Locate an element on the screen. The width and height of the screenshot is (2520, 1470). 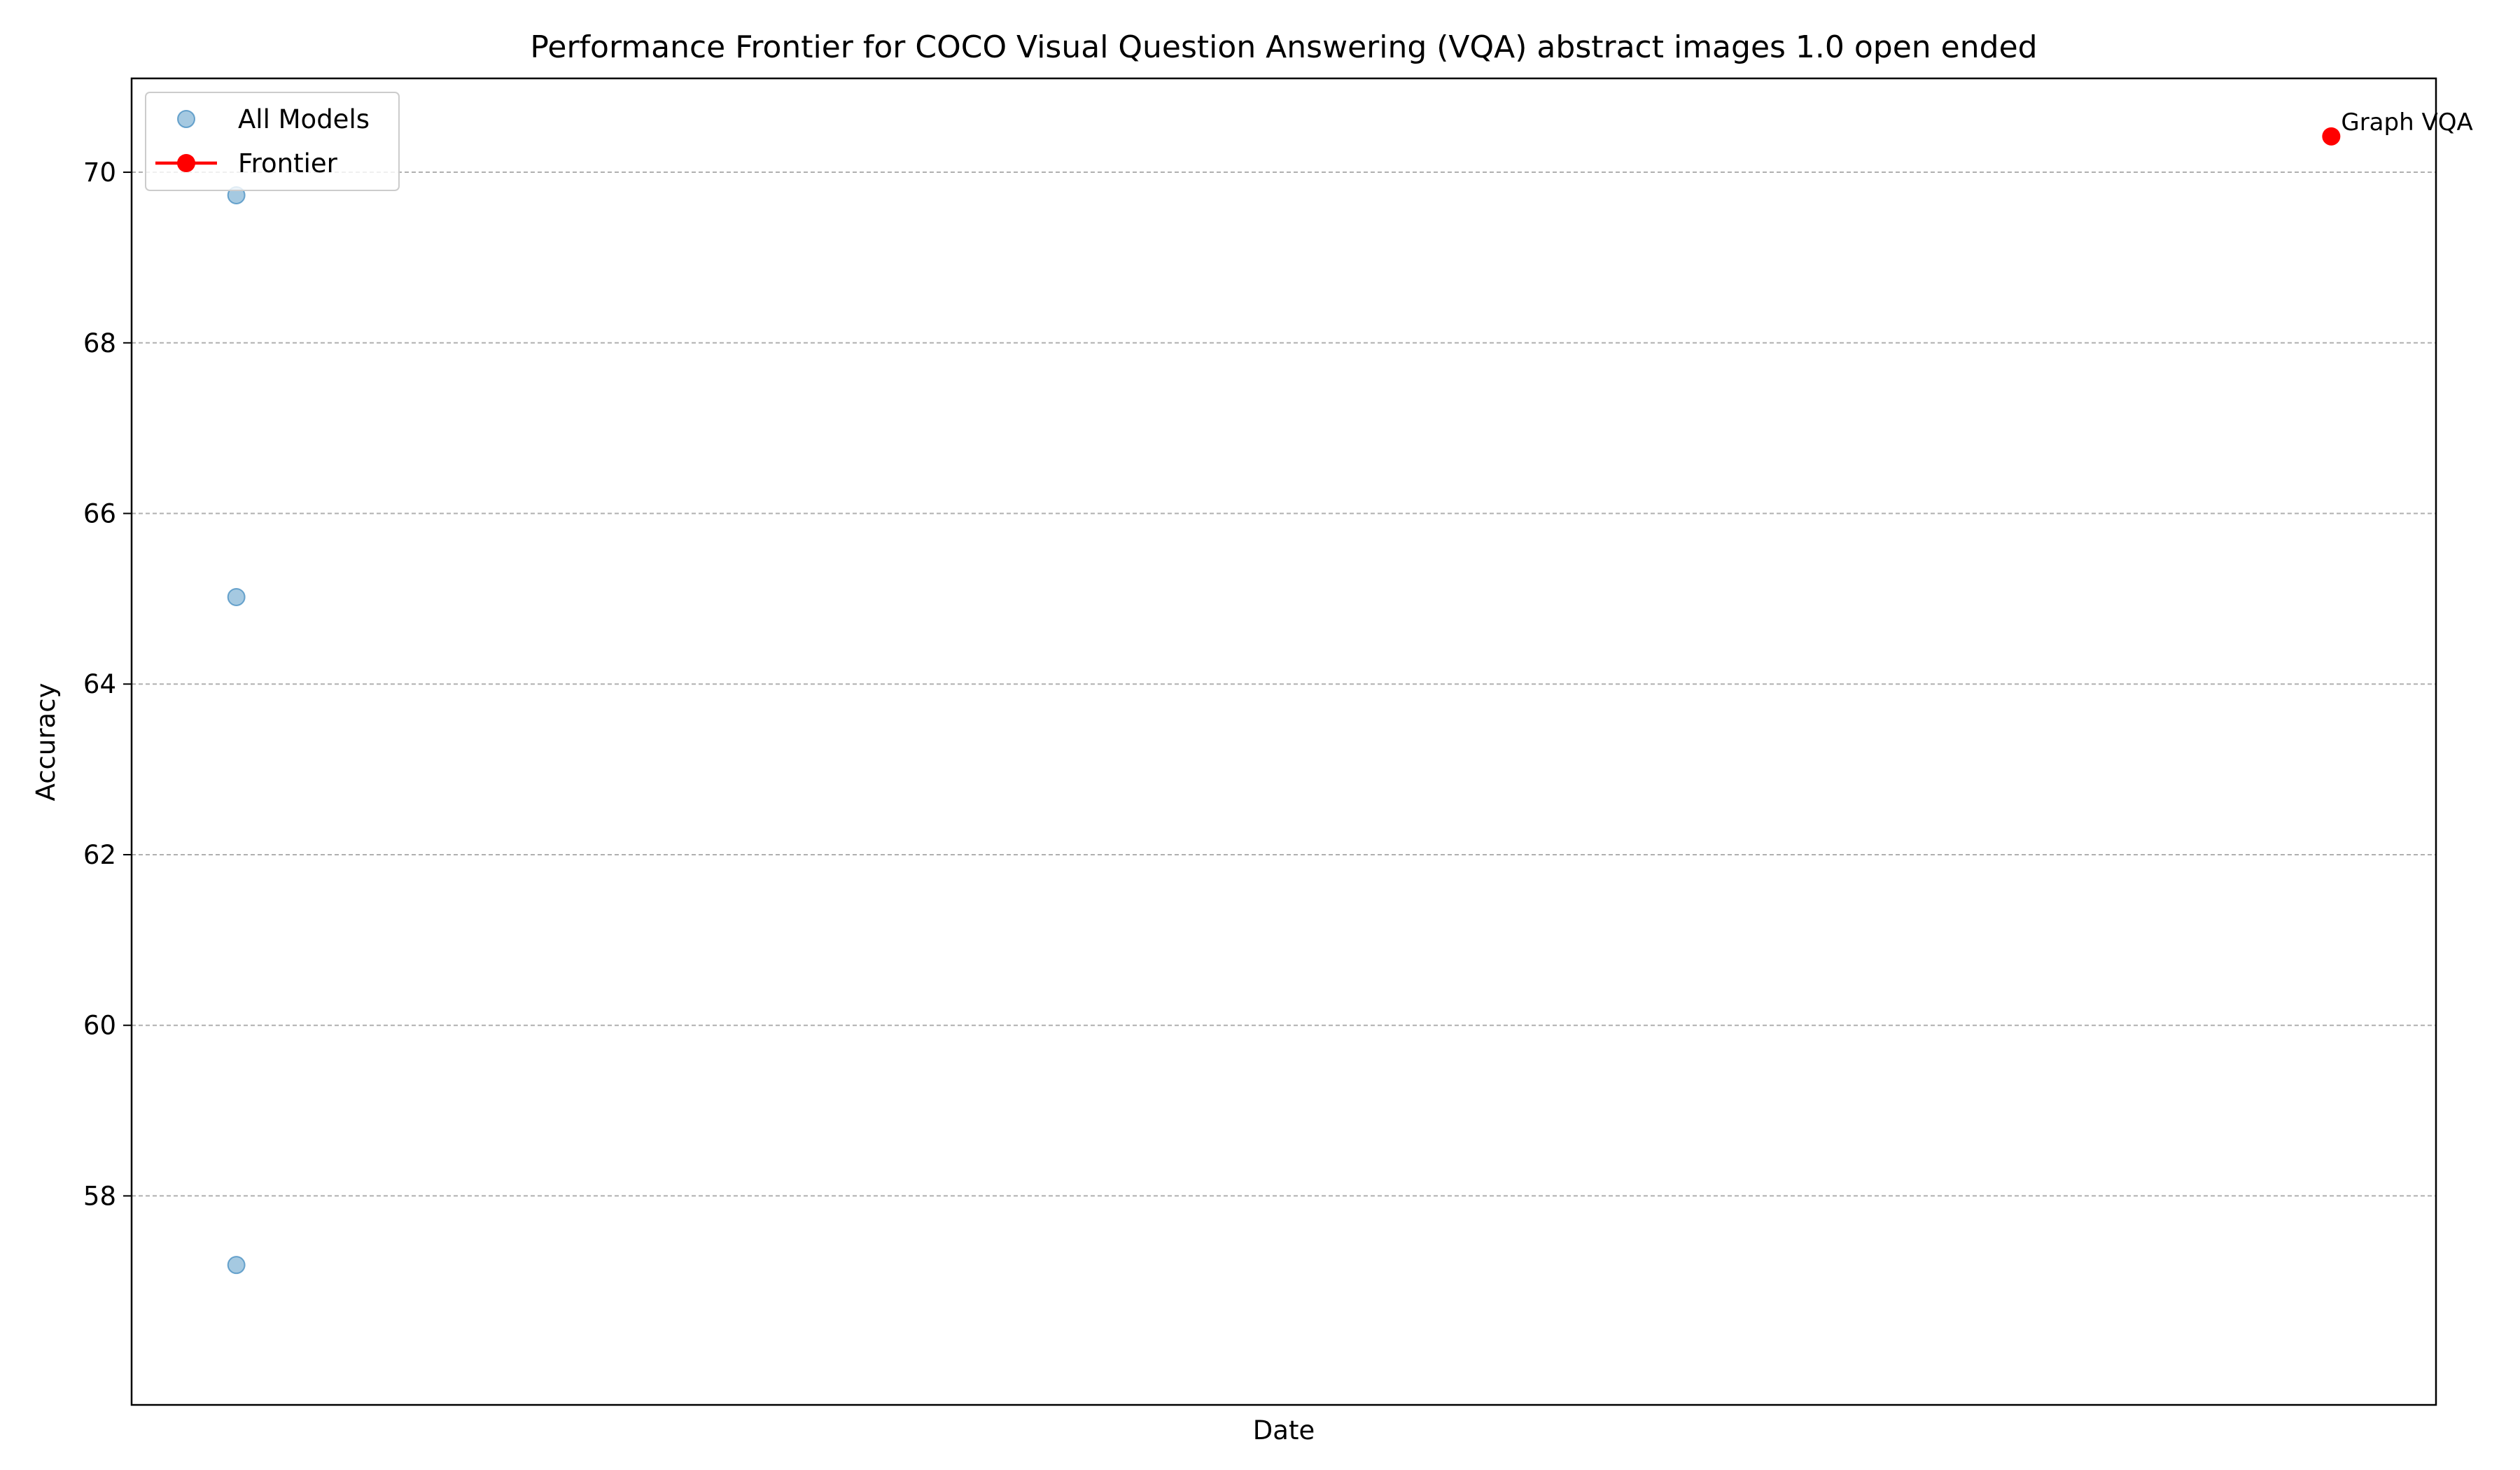
y-tick-label: 66 is located at coordinates (99, 514).